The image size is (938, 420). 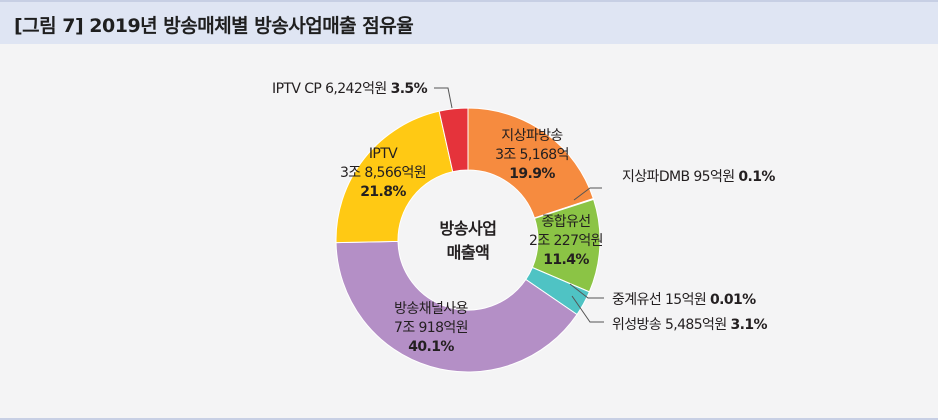 I want to click on label-item-4-name: 위성방송 5,485억원, so click(x=671, y=325).